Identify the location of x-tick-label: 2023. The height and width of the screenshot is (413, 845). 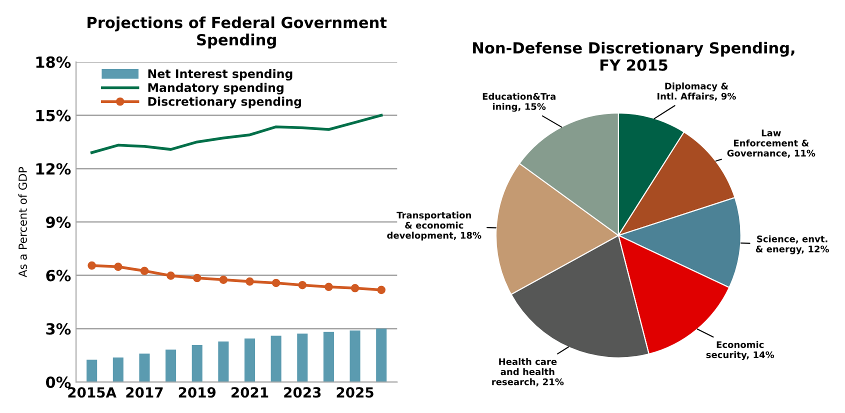
(302, 392).